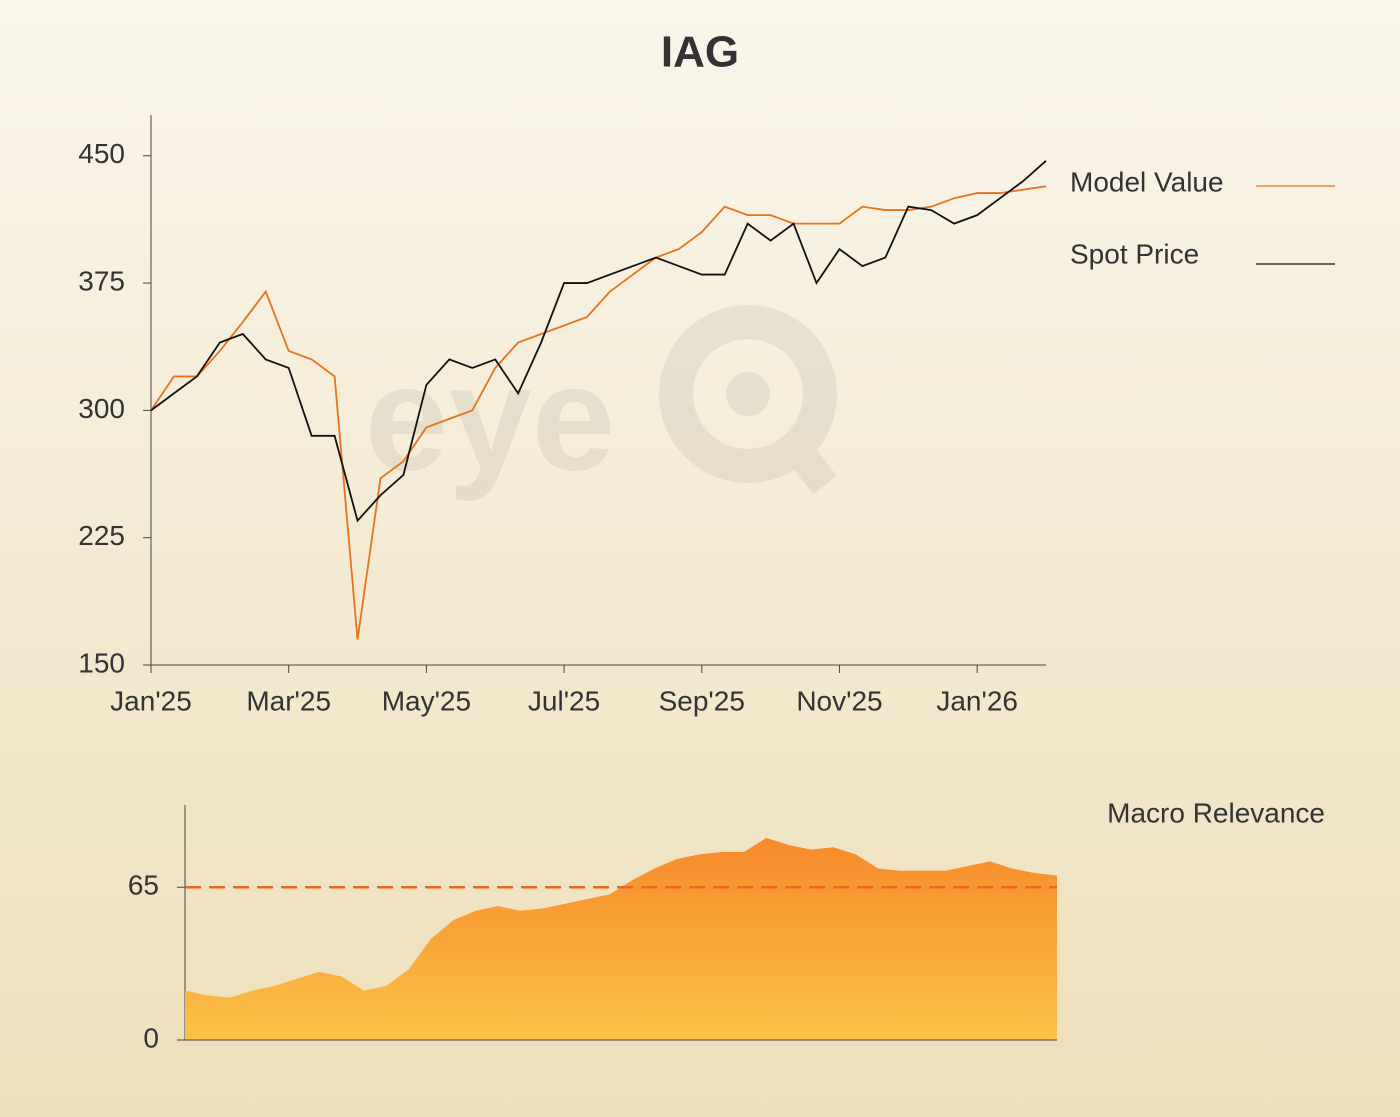 Image resolution: width=1400 pixels, height=1117 pixels. Describe the element at coordinates (839, 700) in the screenshot. I see `x-tick-label: Nov'25` at that location.